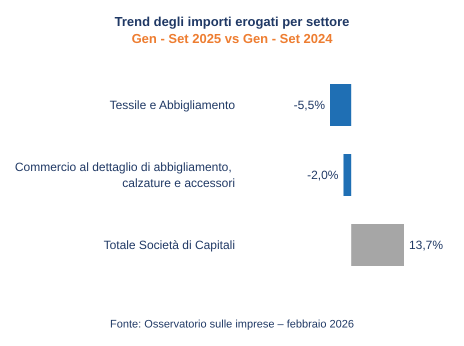 The height and width of the screenshot is (346, 464). Describe the element at coordinates (124, 175) in the screenshot. I see `y-tick-label: Commercio al dettaglio di abbigliamento, calzature e accessori` at that location.